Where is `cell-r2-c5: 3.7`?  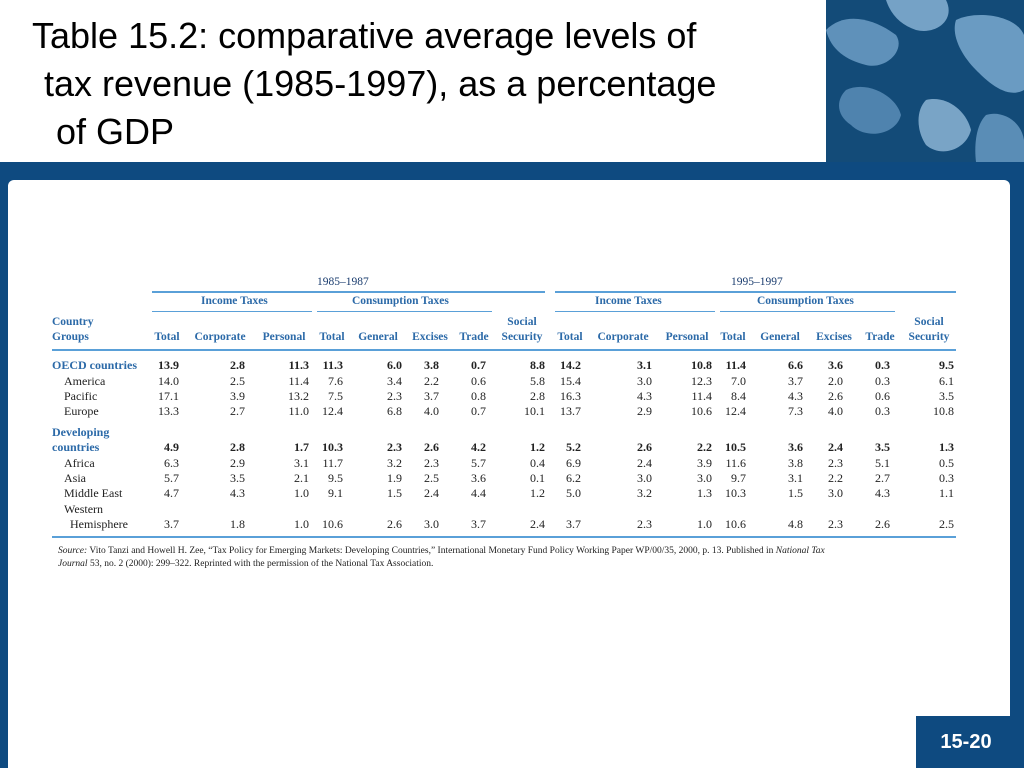
cell-r2-c5: 3.7 is located at coordinates (431, 396).